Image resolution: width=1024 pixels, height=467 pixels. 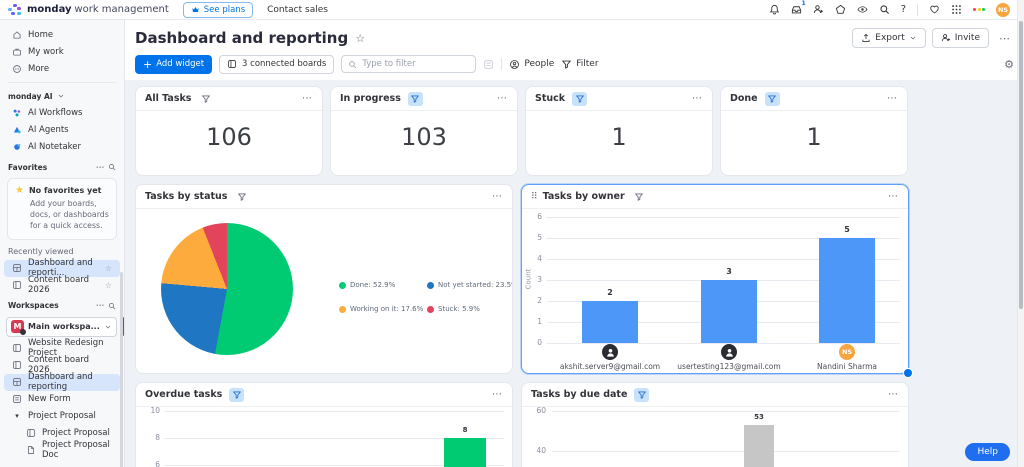 What do you see at coordinates (62, 268) in the screenshot?
I see `recent-item-dashboard: Dashboard and reporti... ☆` at bounding box center [62, 268].